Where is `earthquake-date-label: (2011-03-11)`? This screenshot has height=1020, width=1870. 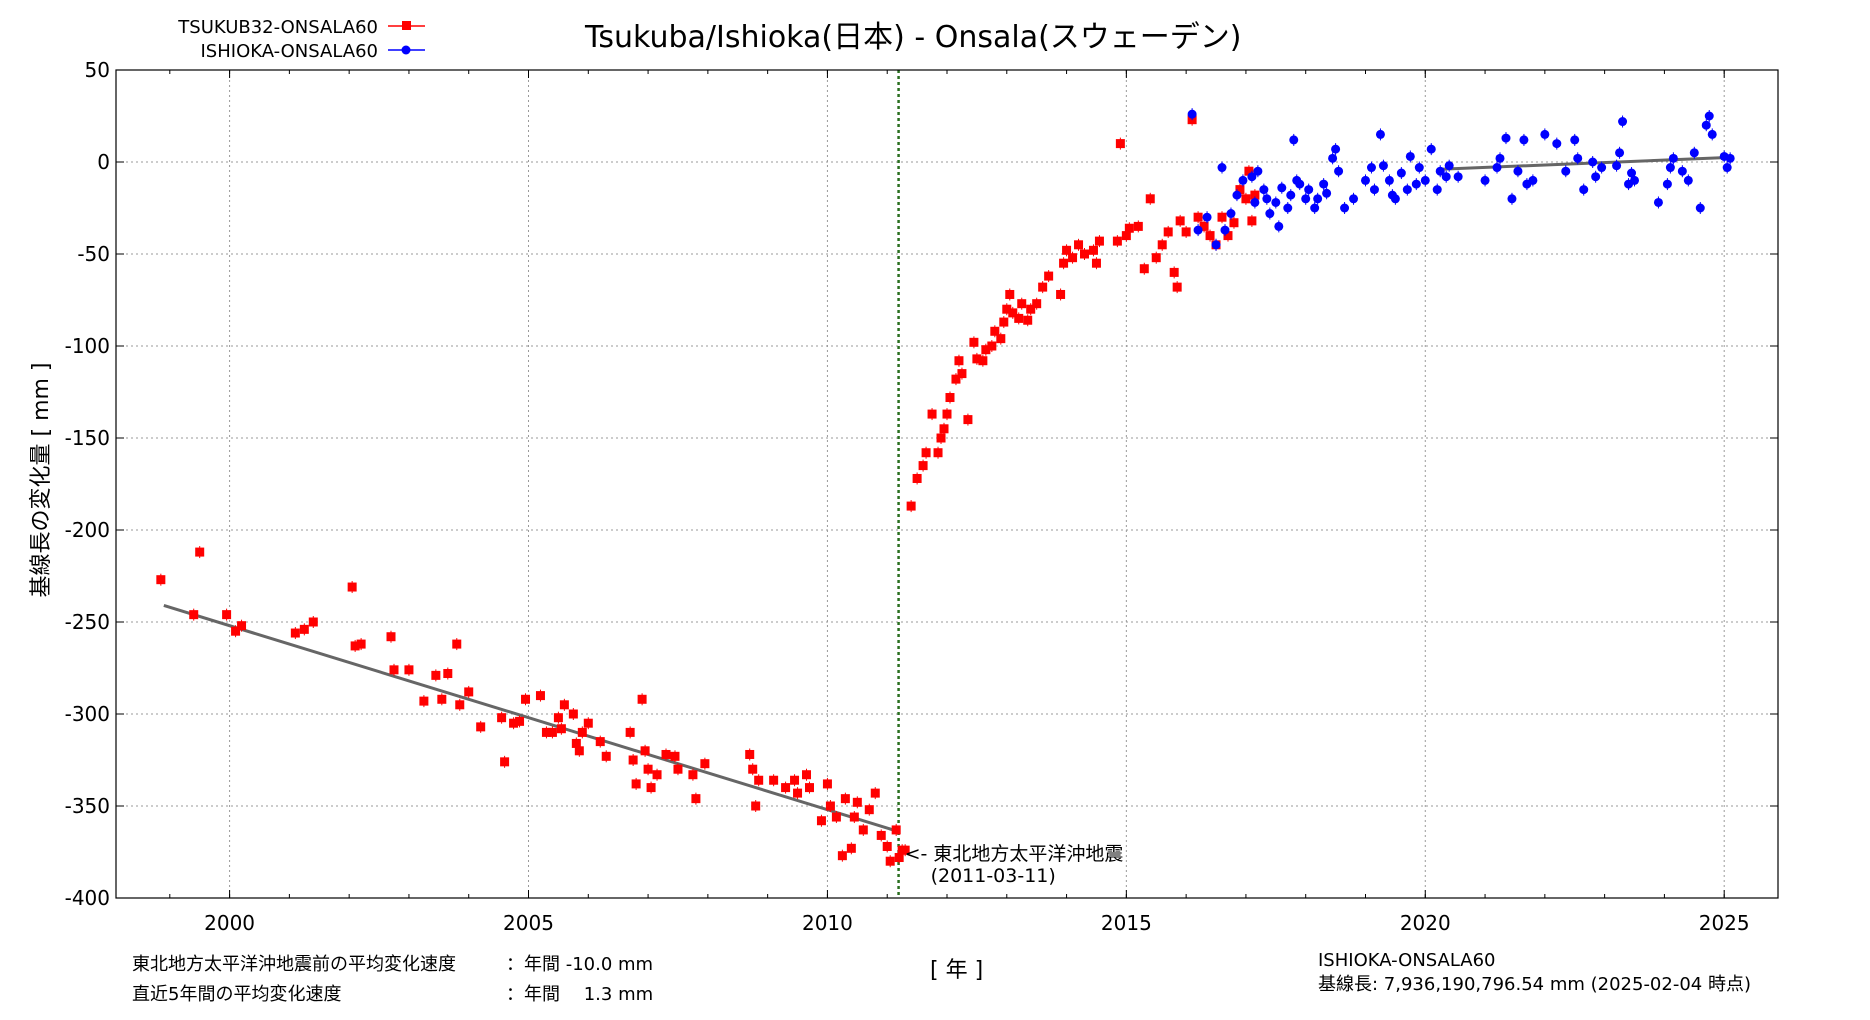 earthquake-date-label: (2011-03-11) is located at coordinates (993, 876).